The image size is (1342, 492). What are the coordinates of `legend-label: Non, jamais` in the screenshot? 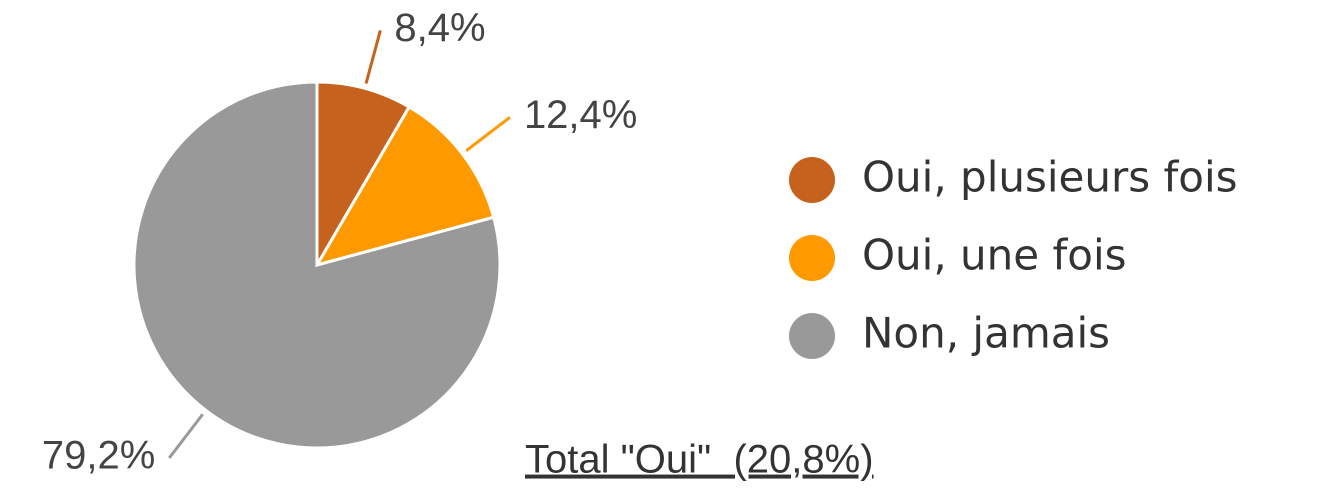 It's located at (986, 333).